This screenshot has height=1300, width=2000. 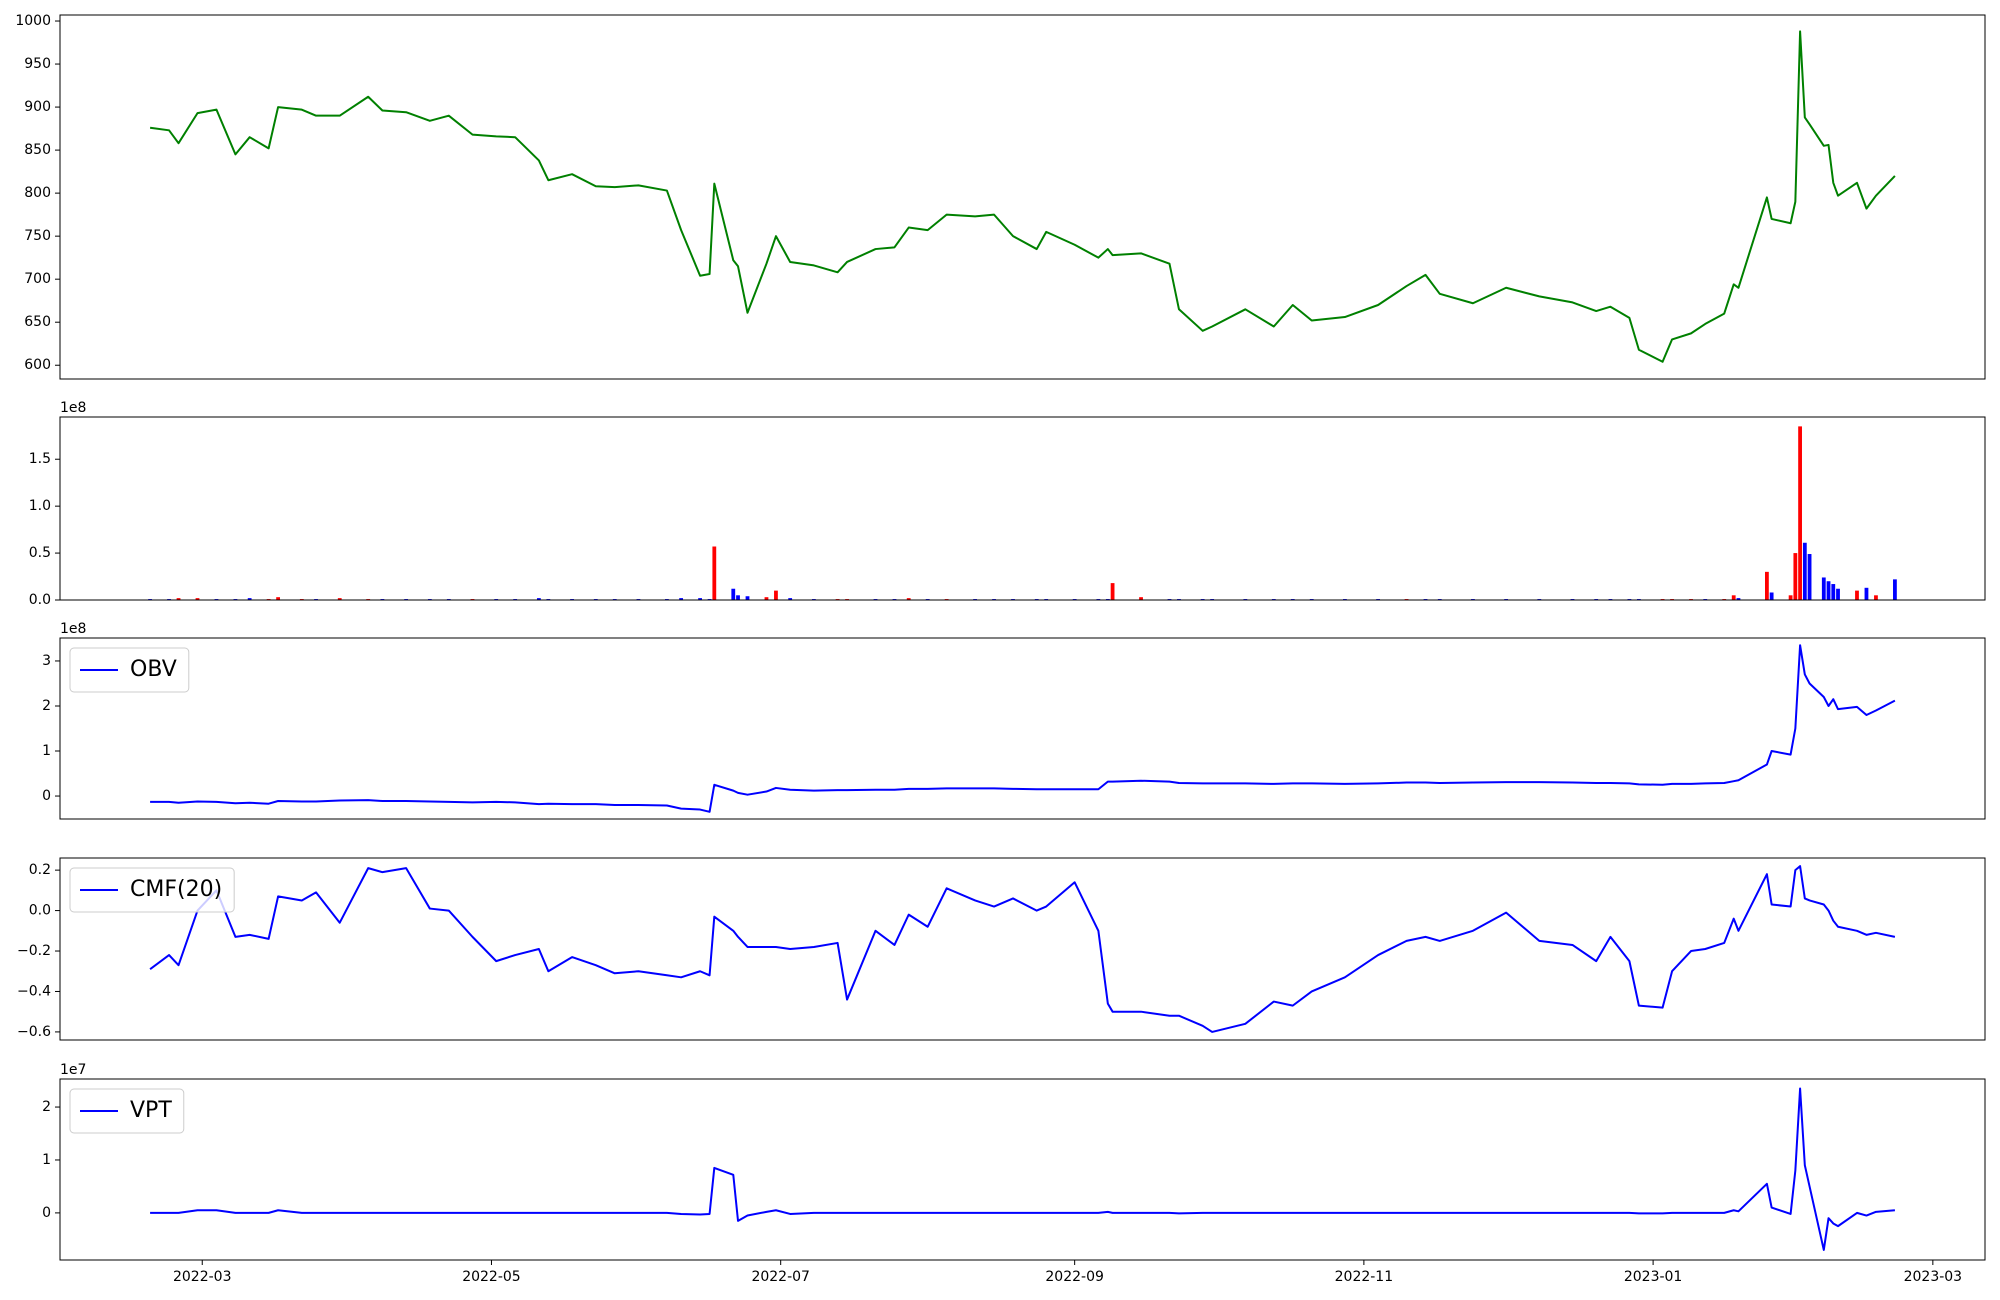 I want to click on y-tick-label: 0.5, so click(x=40, y=553).